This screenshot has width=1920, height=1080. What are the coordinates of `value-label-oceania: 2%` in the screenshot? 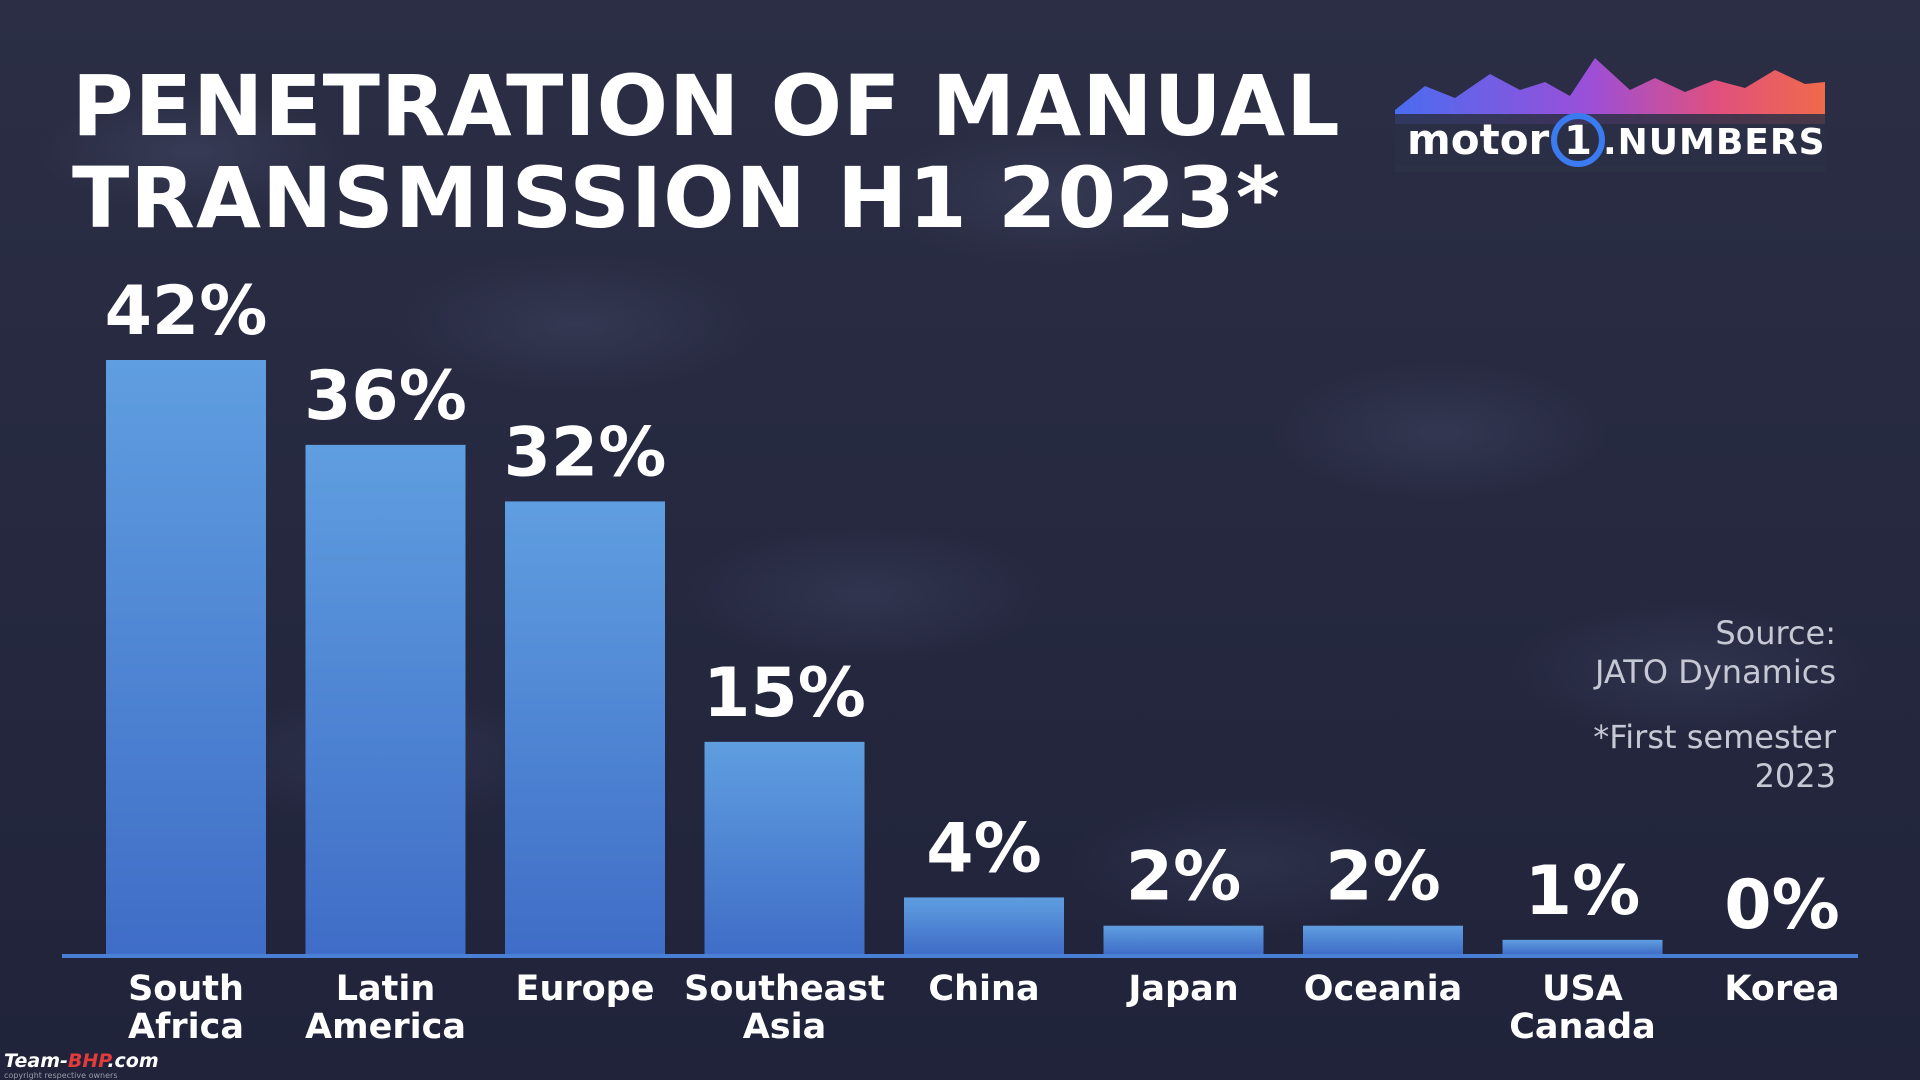 It's located at (1382, 877).